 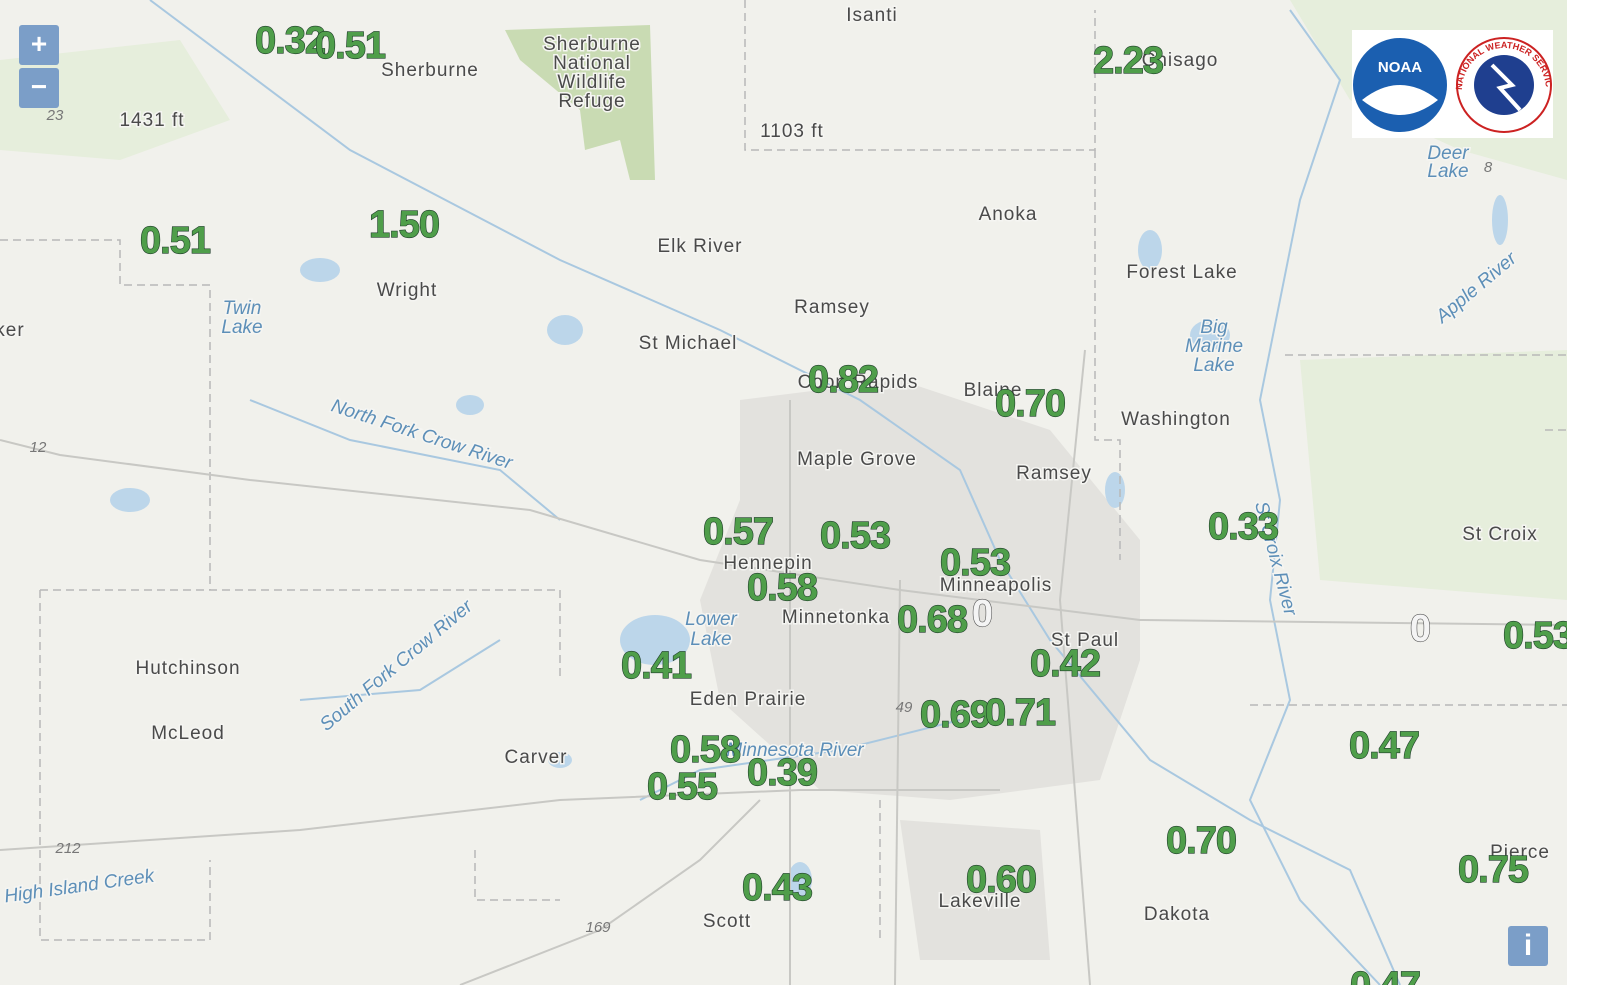 What do you see at coordinates (55, 115) in the screenshot?
I see `route-shield: 23` at bounding box center [55, 115].